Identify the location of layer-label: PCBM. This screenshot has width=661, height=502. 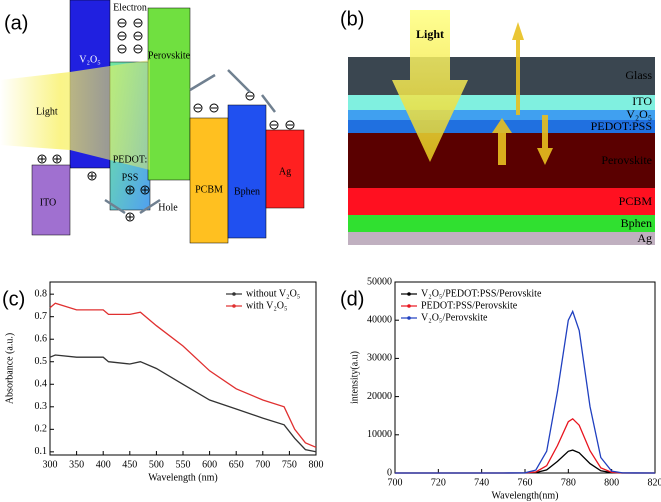
(636, 201).